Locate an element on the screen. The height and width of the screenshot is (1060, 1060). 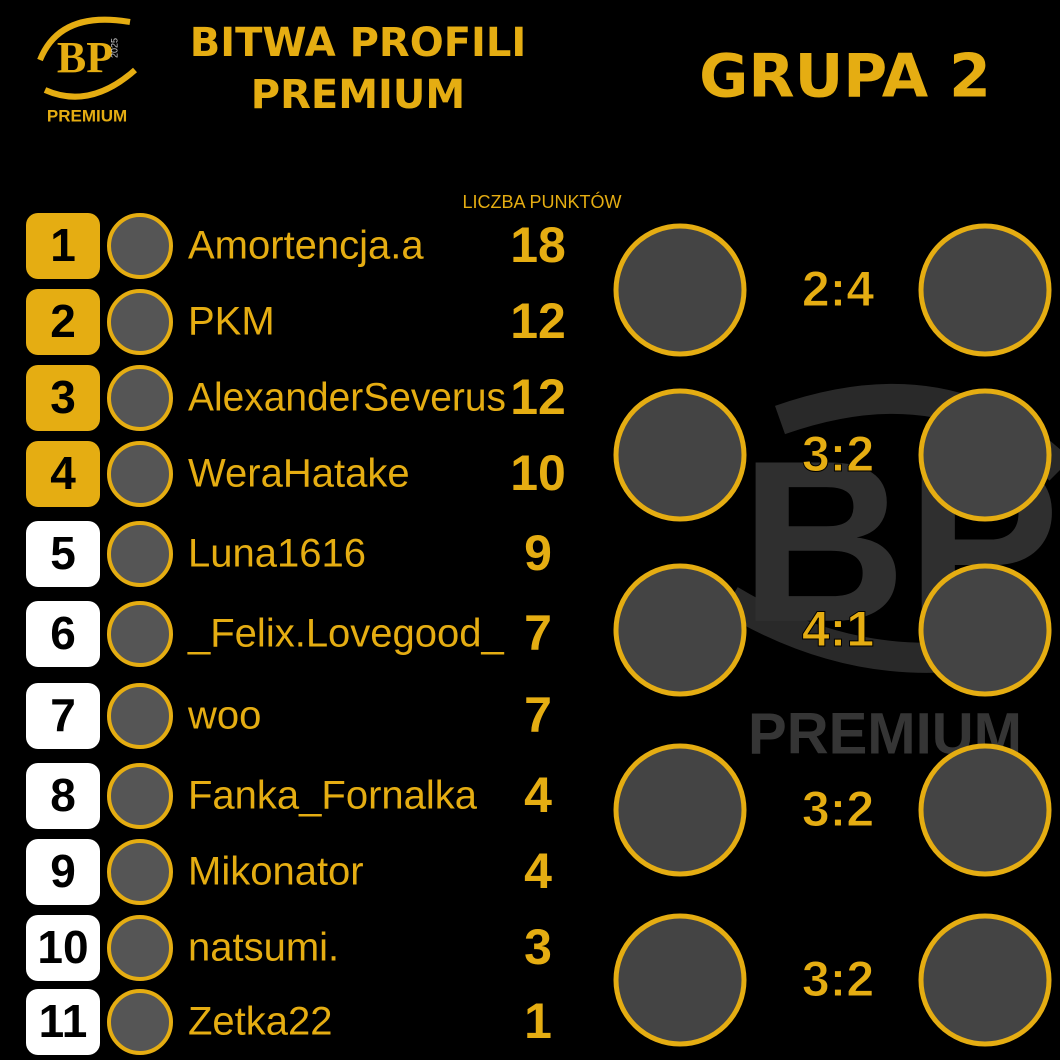
points: 1 is located at coordinates (538, 1021).